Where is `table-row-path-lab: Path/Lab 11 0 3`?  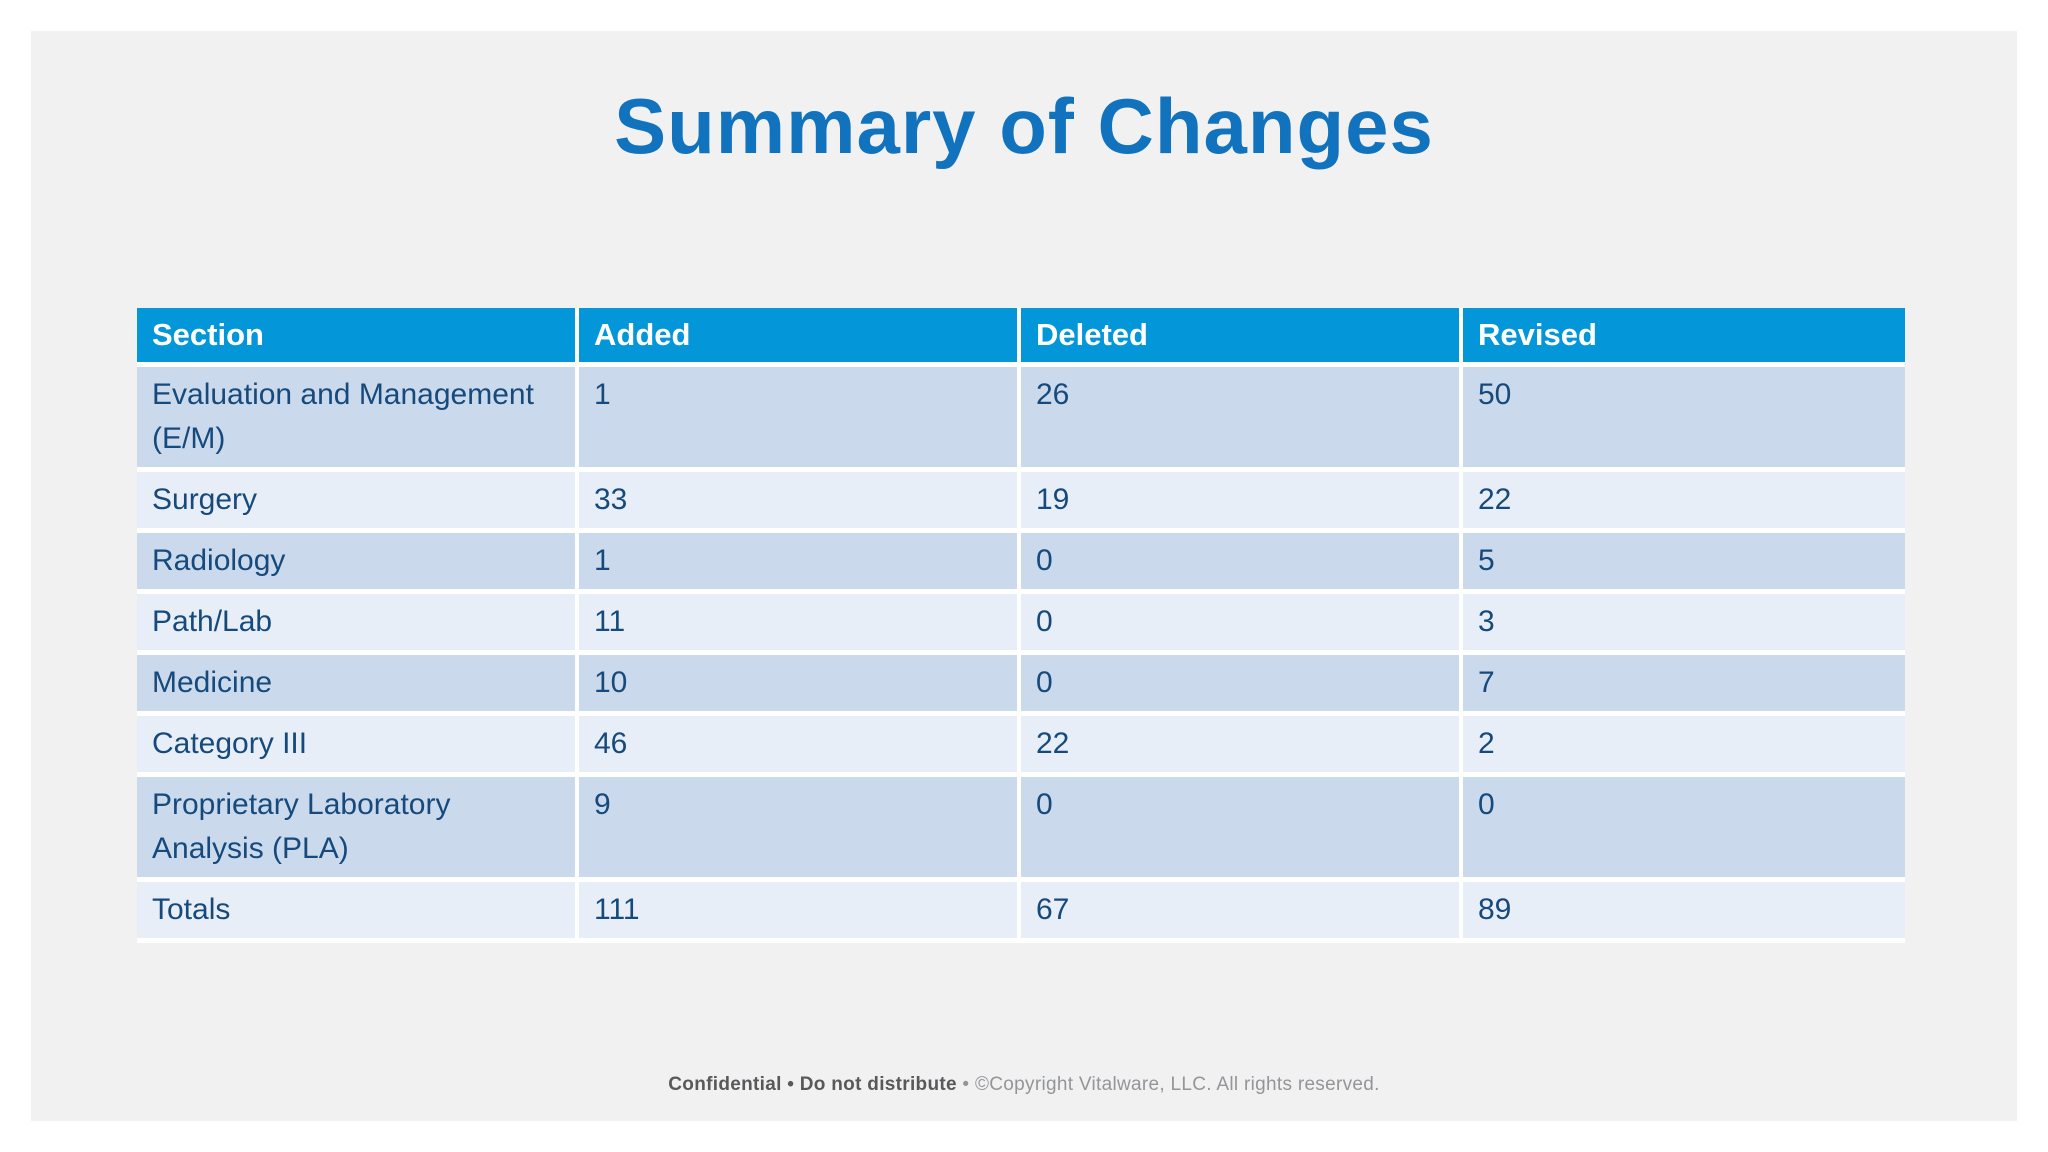
table-row-path-lab: Path/Lab 11 0 3 is located at coordinates (1021, 624).